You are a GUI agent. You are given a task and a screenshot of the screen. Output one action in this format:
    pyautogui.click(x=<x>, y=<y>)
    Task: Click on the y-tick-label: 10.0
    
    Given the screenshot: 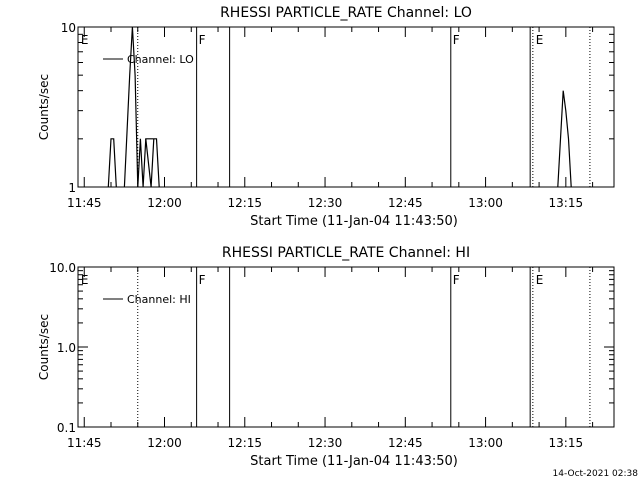 What is the action you would take?
    pyautogui.click(x=62, y=268)
    